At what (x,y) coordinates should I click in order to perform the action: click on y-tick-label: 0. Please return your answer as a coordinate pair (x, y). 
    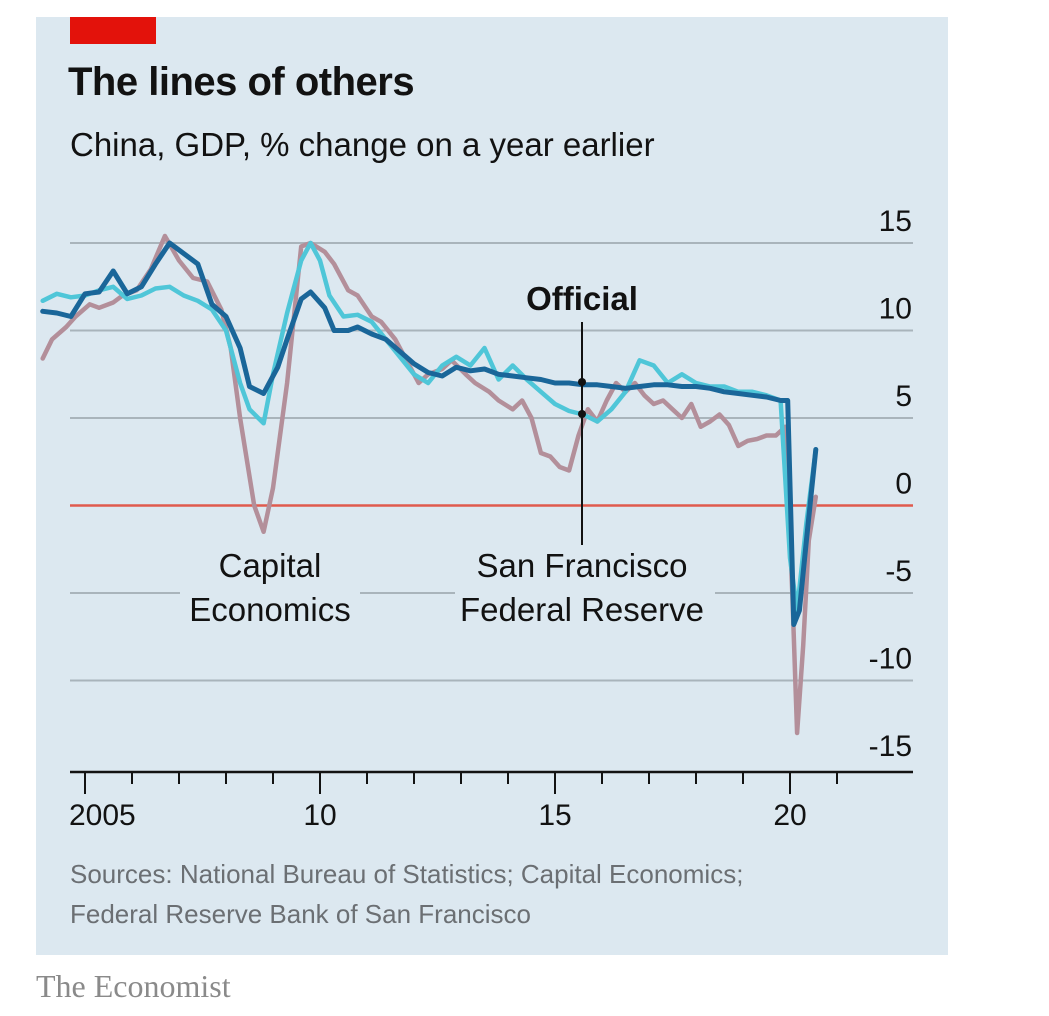
    Looking at the image, I should click on (903, 484).